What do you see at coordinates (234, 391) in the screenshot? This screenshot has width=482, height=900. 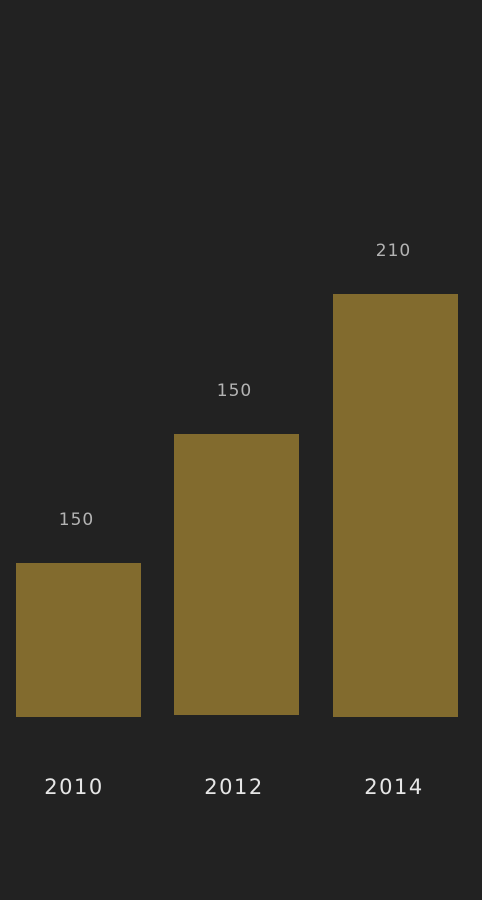 I see `value-label-2012: 150` at bounding box center [234, 391].